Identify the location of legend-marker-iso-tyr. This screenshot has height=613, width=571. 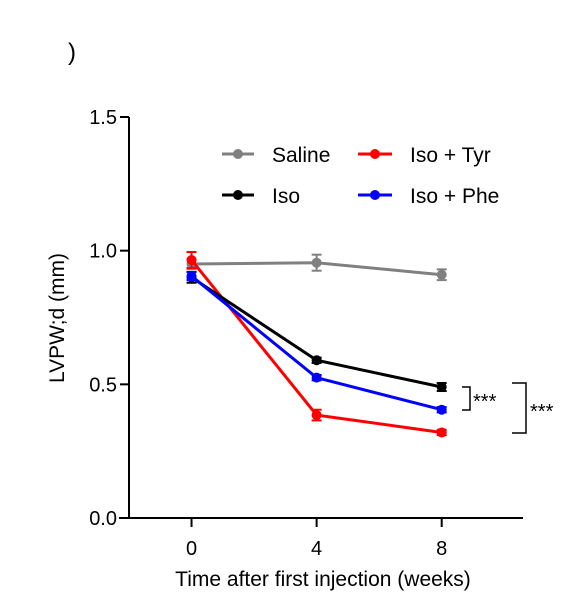
(375, 154).